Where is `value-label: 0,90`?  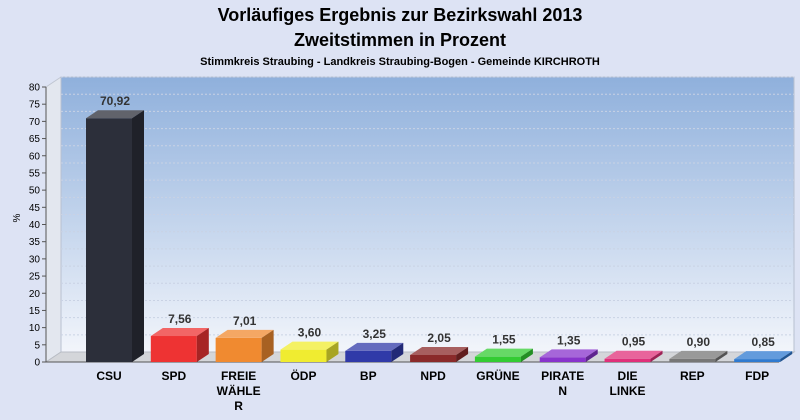
value-label: 0,90 is located at coordinates (699, 342).